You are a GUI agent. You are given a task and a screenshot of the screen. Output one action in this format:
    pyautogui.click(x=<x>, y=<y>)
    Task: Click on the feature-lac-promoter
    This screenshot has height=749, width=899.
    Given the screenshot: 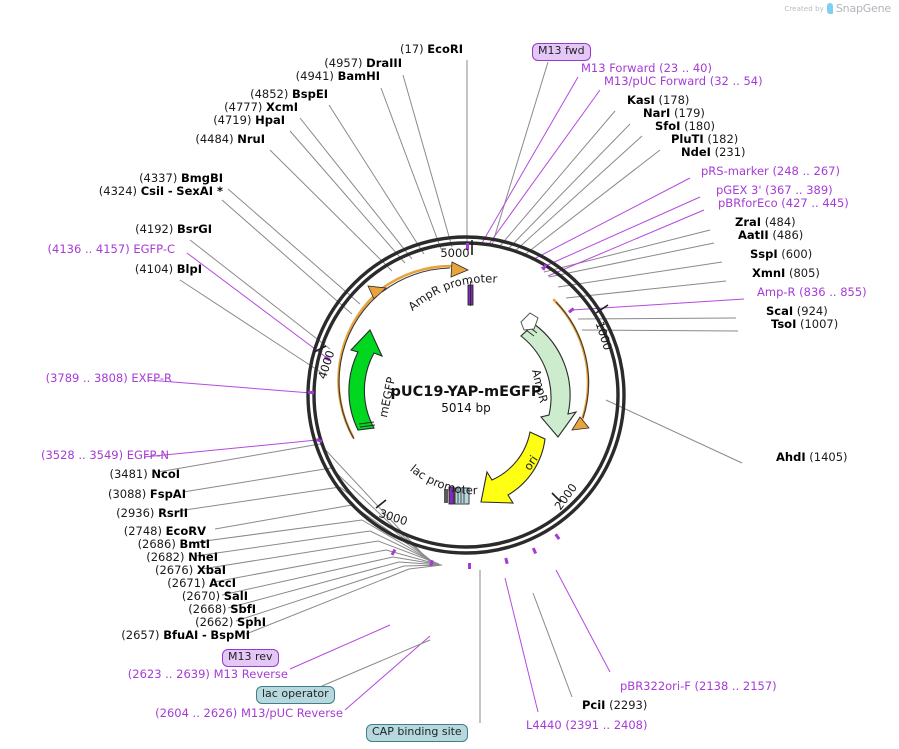 What is the action you would take?
    pyautogui.click(x=457, y=495)
    